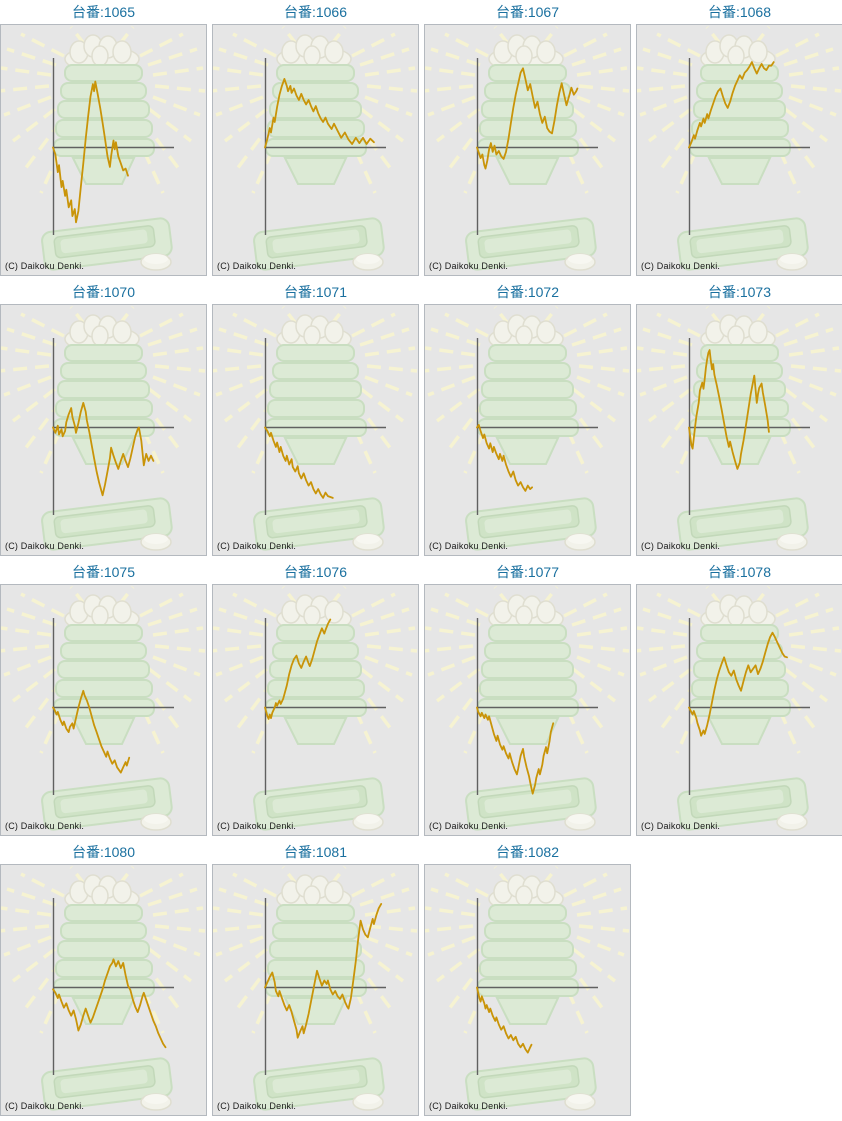 This screenshot has height=1121, width=842. I want to click on machine-cell: 台番:1075 (C) Daikoku Denki., so click(103, 699).